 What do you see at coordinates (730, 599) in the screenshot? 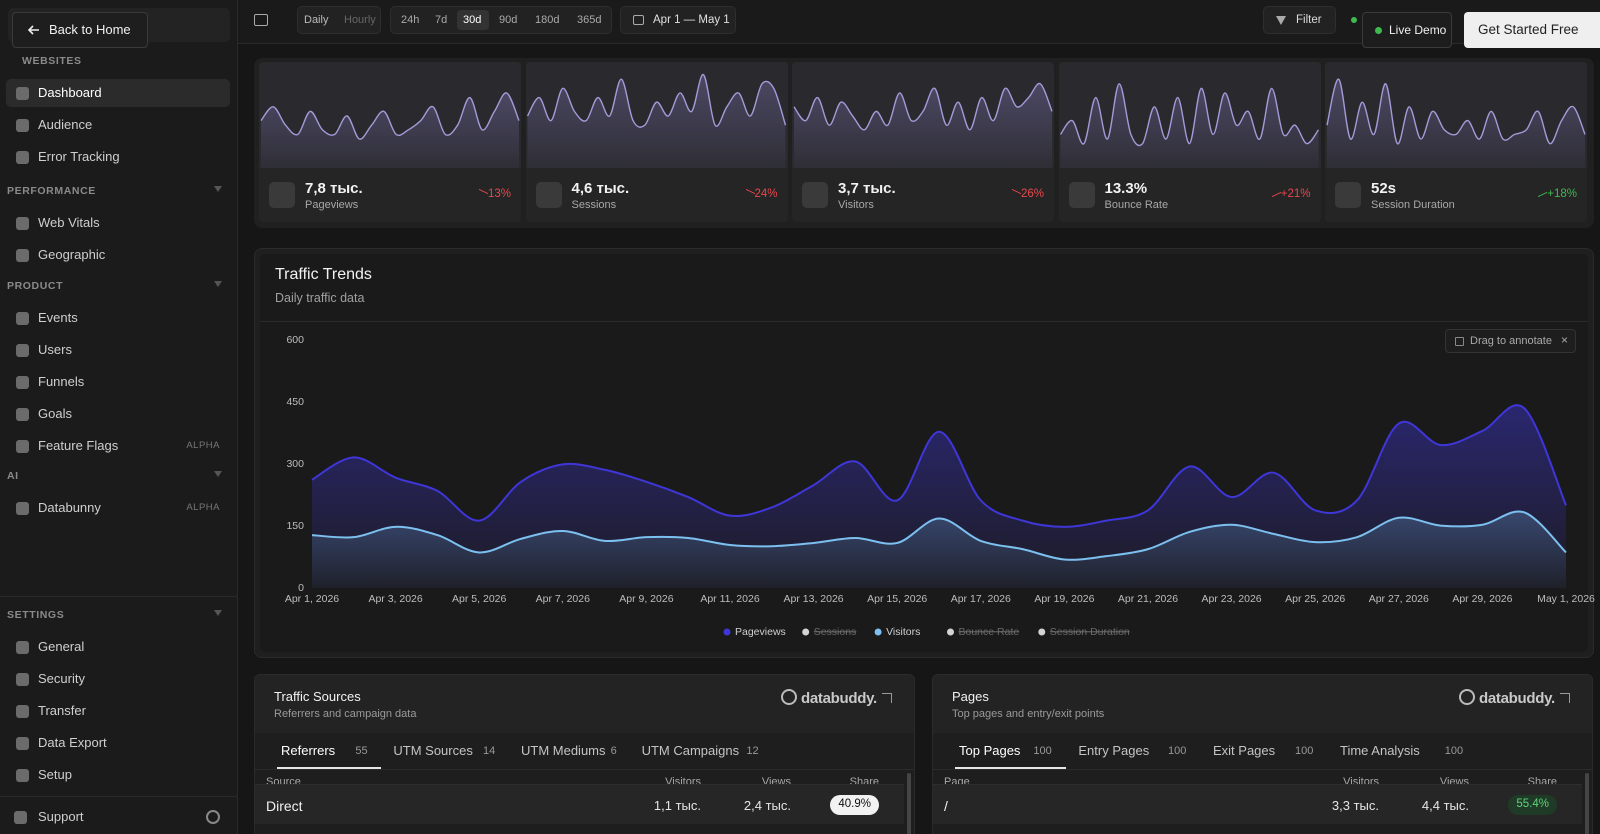
I see `x-tick-label: Apr 11, 2026` at bounding box center [730, 599].